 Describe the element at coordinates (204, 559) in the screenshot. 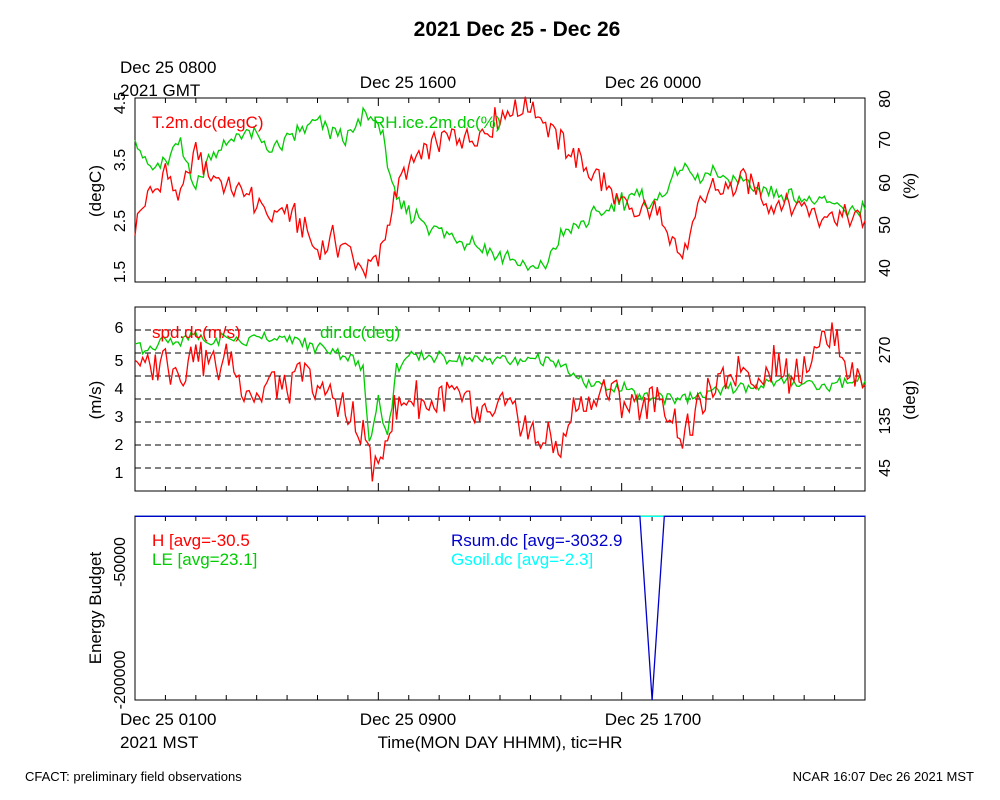

I see `annotation-le: LE [avg=23.1]` at that location.